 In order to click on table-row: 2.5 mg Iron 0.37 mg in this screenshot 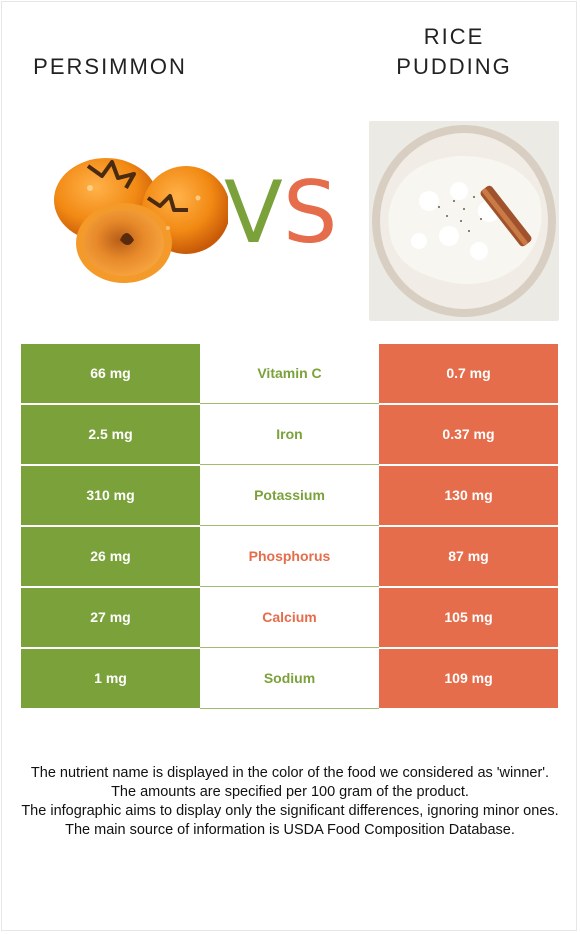, I will do `click(289, 435)`.